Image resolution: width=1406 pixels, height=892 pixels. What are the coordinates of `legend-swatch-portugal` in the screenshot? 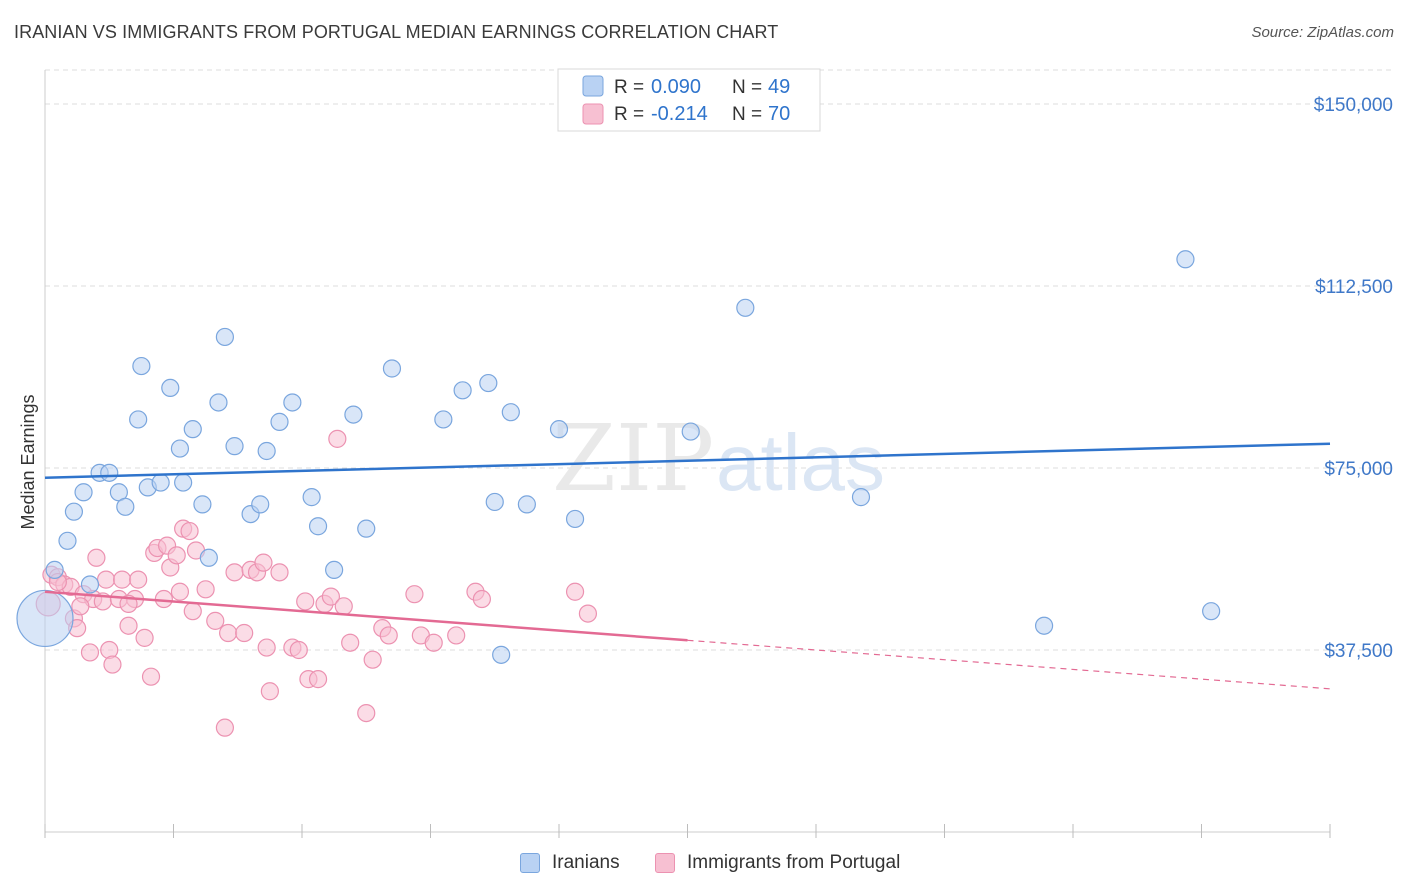 It's located at (593, 114).